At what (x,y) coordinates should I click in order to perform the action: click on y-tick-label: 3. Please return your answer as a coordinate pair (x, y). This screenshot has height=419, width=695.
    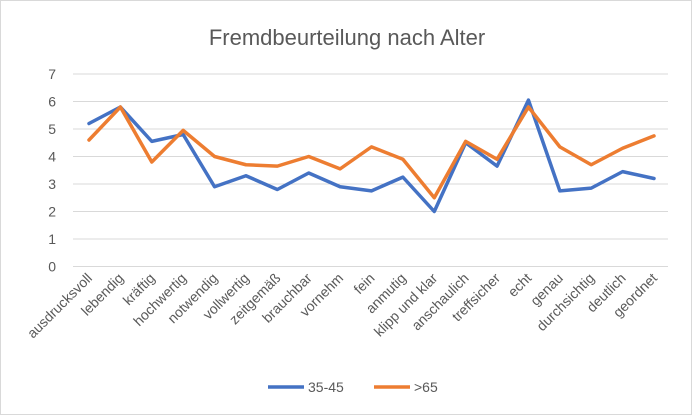
    Looking at the image, I should click on (52, 184).